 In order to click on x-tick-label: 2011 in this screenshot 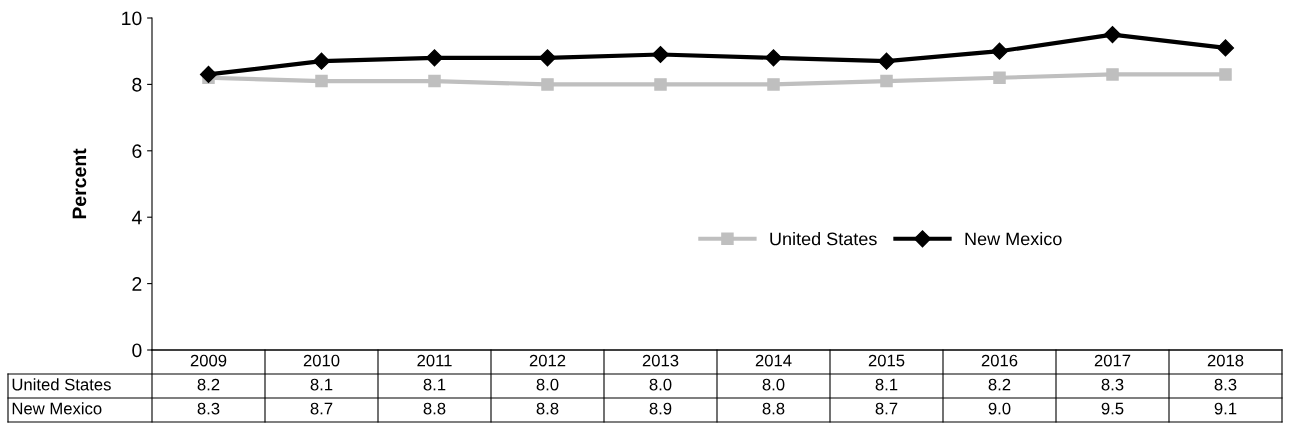, I will do `click(434, 360)`.